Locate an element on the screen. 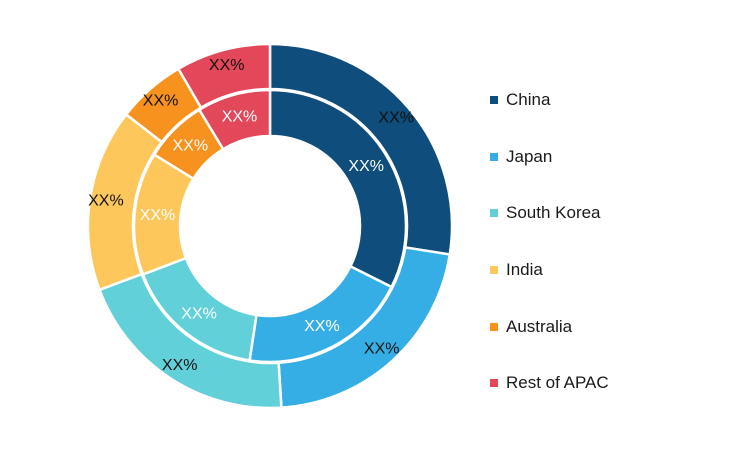 This screenshot has height=450, width=750. legend-item-south-korea: South Korea is located at coordinates (549, 213).